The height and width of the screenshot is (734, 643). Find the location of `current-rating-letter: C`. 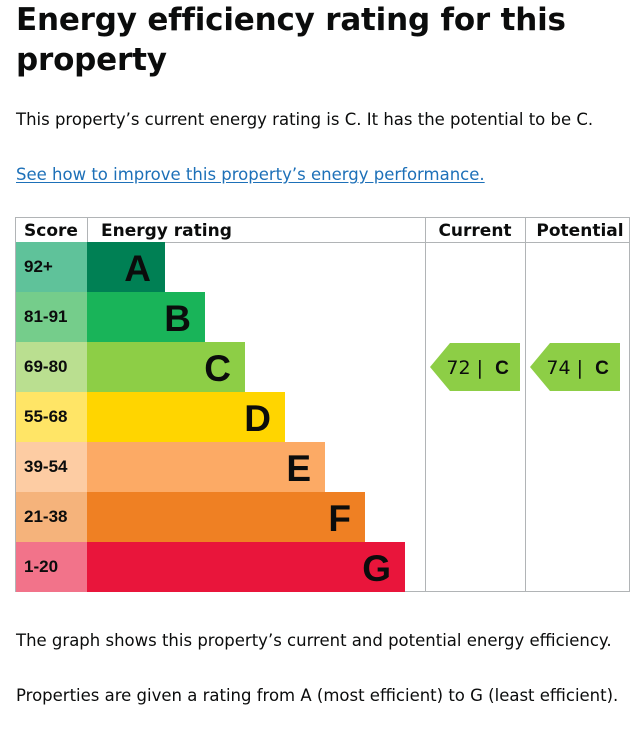

current-rating-letter: C is located at coordinates (502, 368).